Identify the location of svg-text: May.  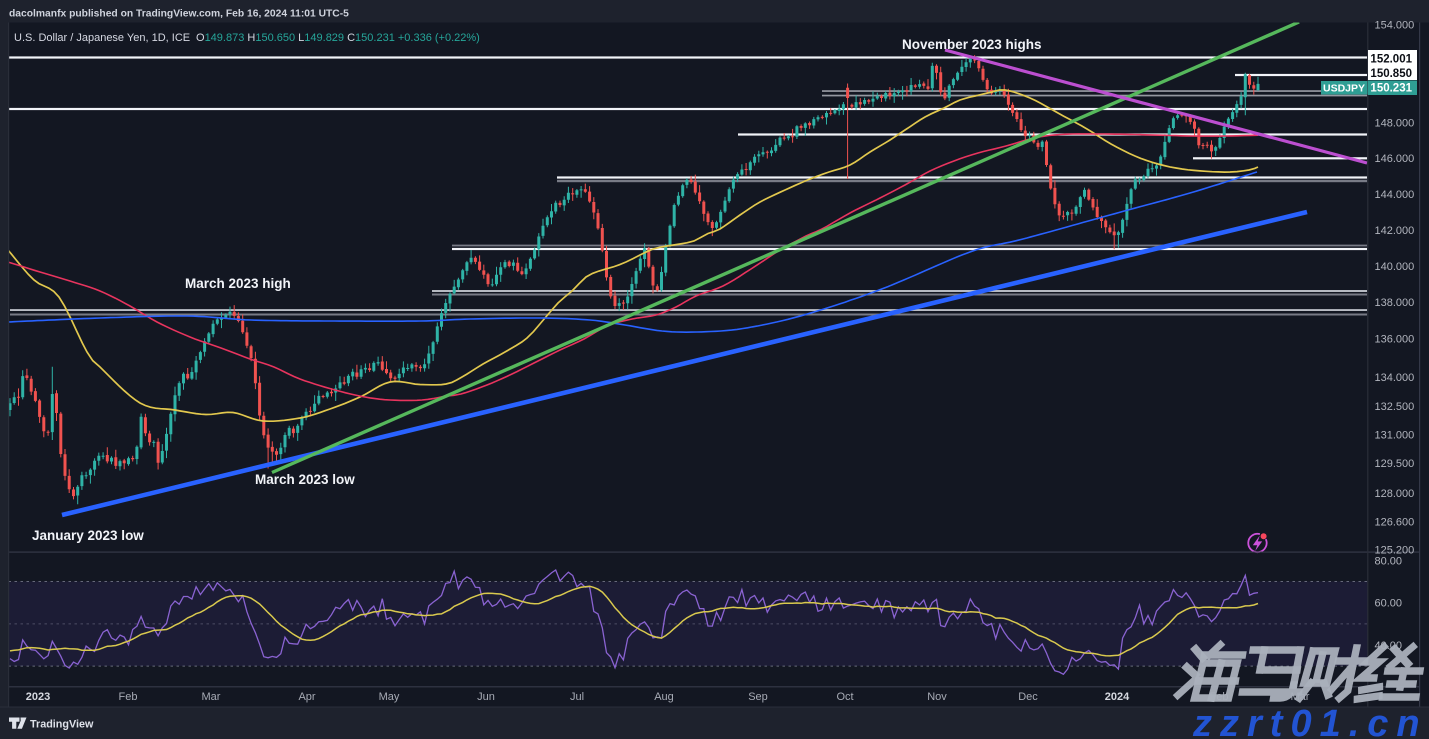
(389, 697).